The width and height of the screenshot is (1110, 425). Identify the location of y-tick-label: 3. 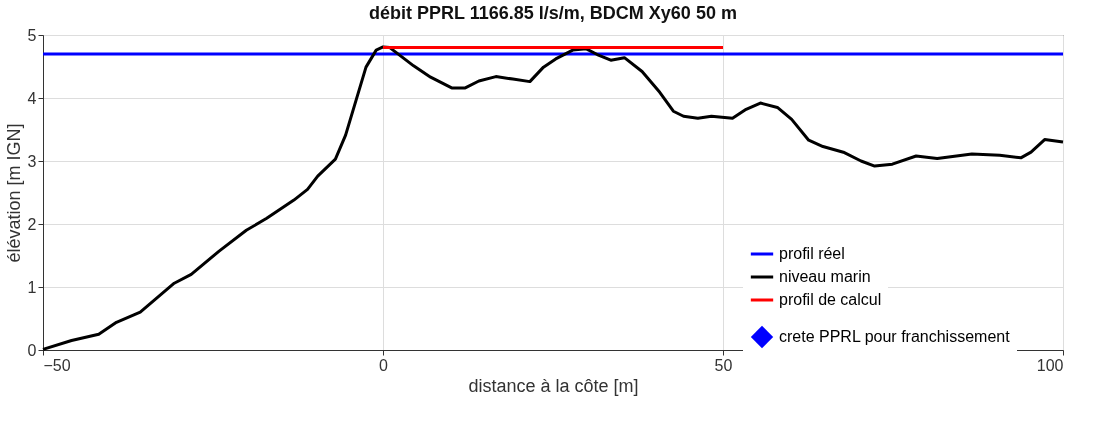
(32, 161).